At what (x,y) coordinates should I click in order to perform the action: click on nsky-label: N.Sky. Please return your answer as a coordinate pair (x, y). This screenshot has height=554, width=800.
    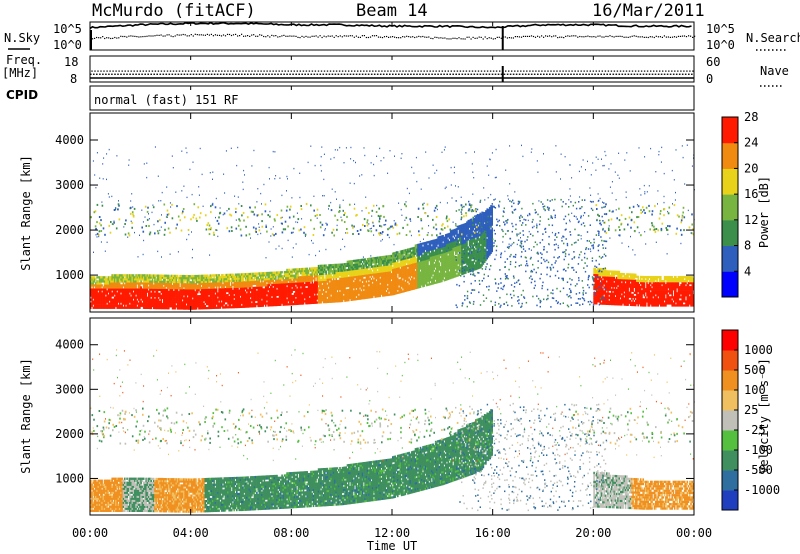
    Looking at the image, I should click on (22, 38).